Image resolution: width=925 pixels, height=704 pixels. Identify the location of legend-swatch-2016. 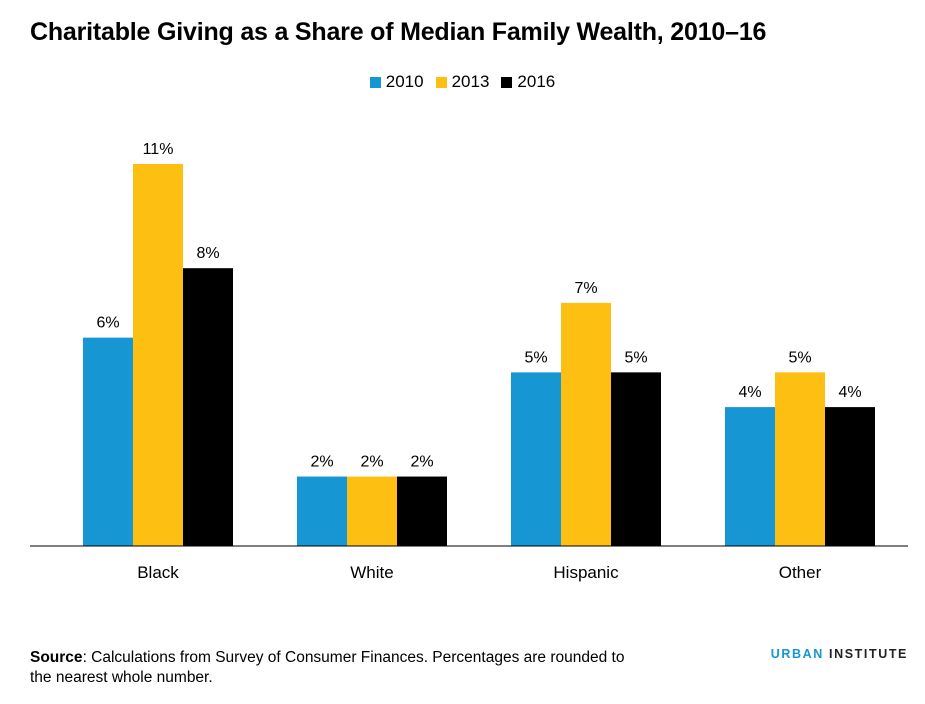
(507, 82).